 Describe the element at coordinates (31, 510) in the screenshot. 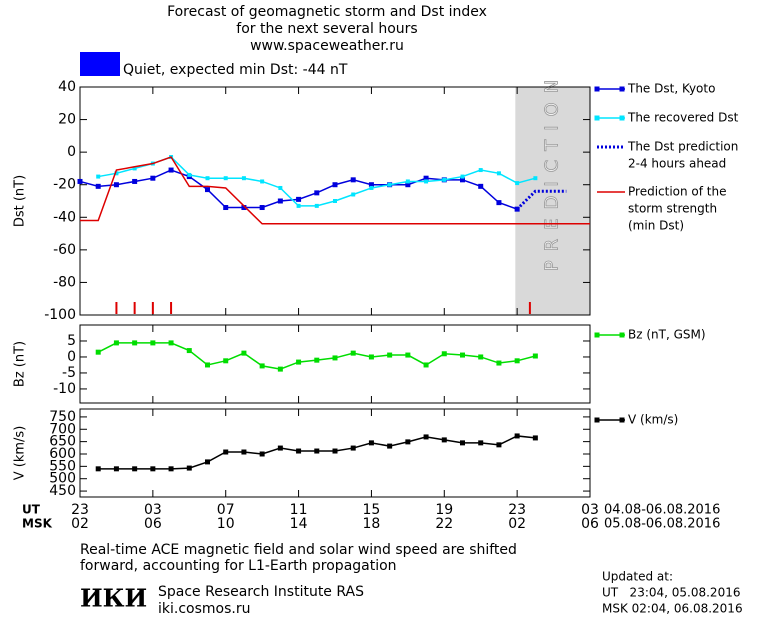

I see `ut-label: UT` at that location.